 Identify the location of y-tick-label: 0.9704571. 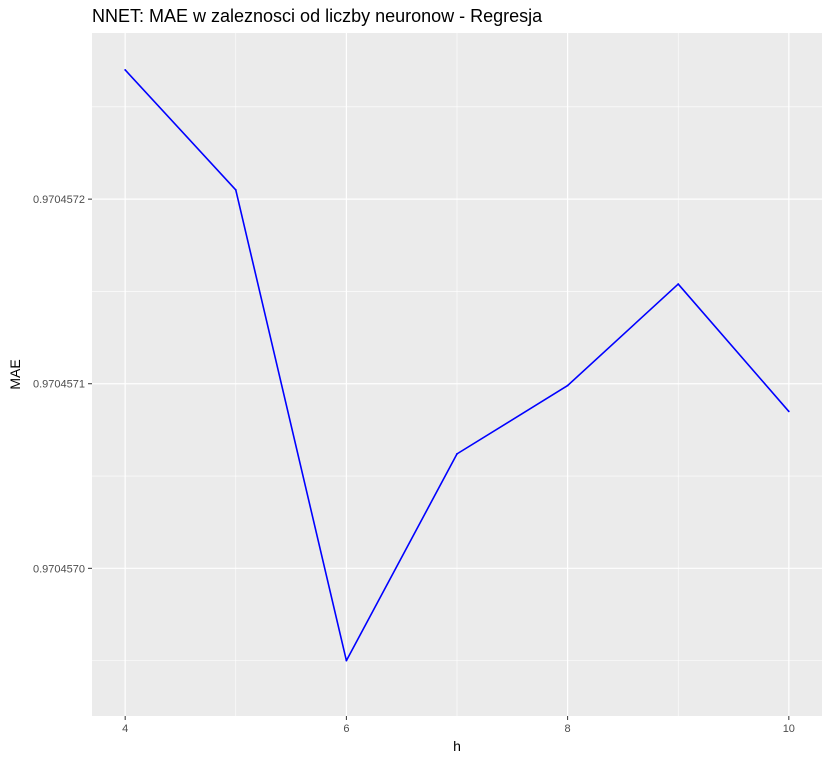
(59, 385).